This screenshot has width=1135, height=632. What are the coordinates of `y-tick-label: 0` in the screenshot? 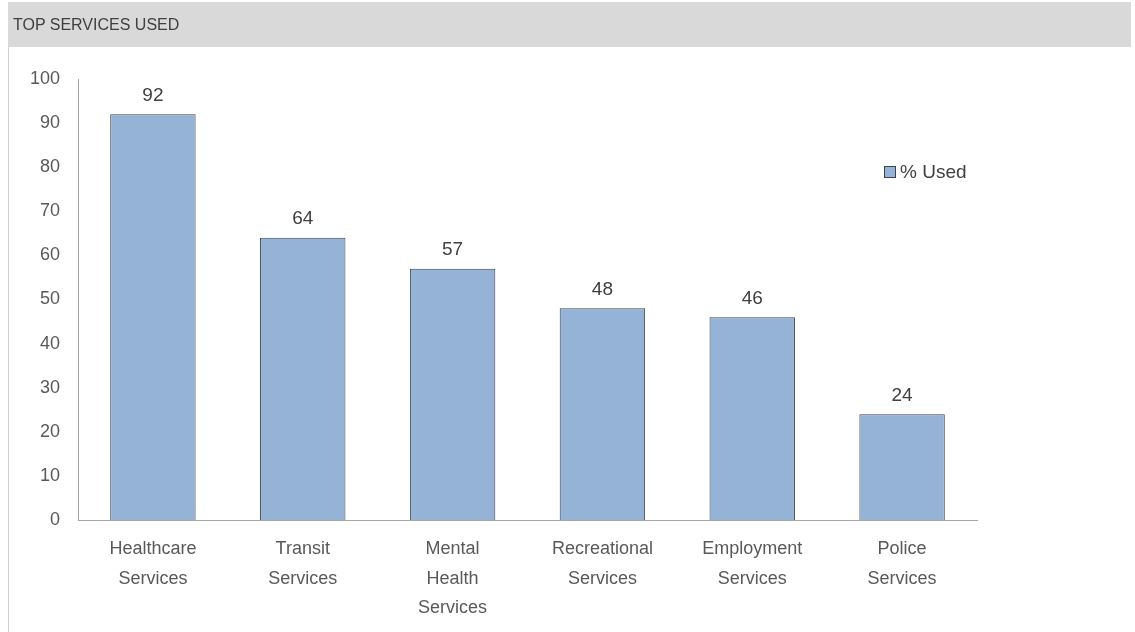 It's located at (54, 518).